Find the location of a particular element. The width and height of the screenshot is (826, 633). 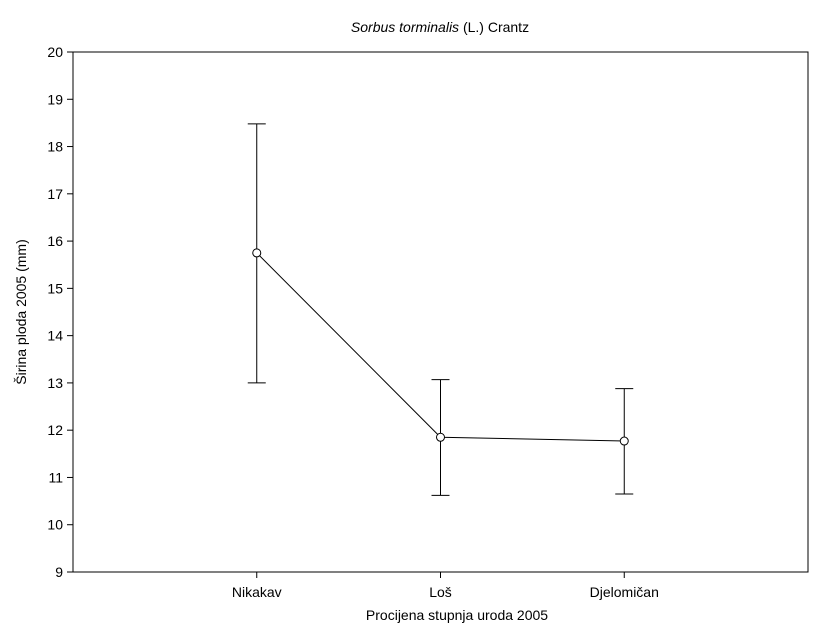

x-axis: Nikakav Loš Djelomičan is located at coordinates (445, 586).